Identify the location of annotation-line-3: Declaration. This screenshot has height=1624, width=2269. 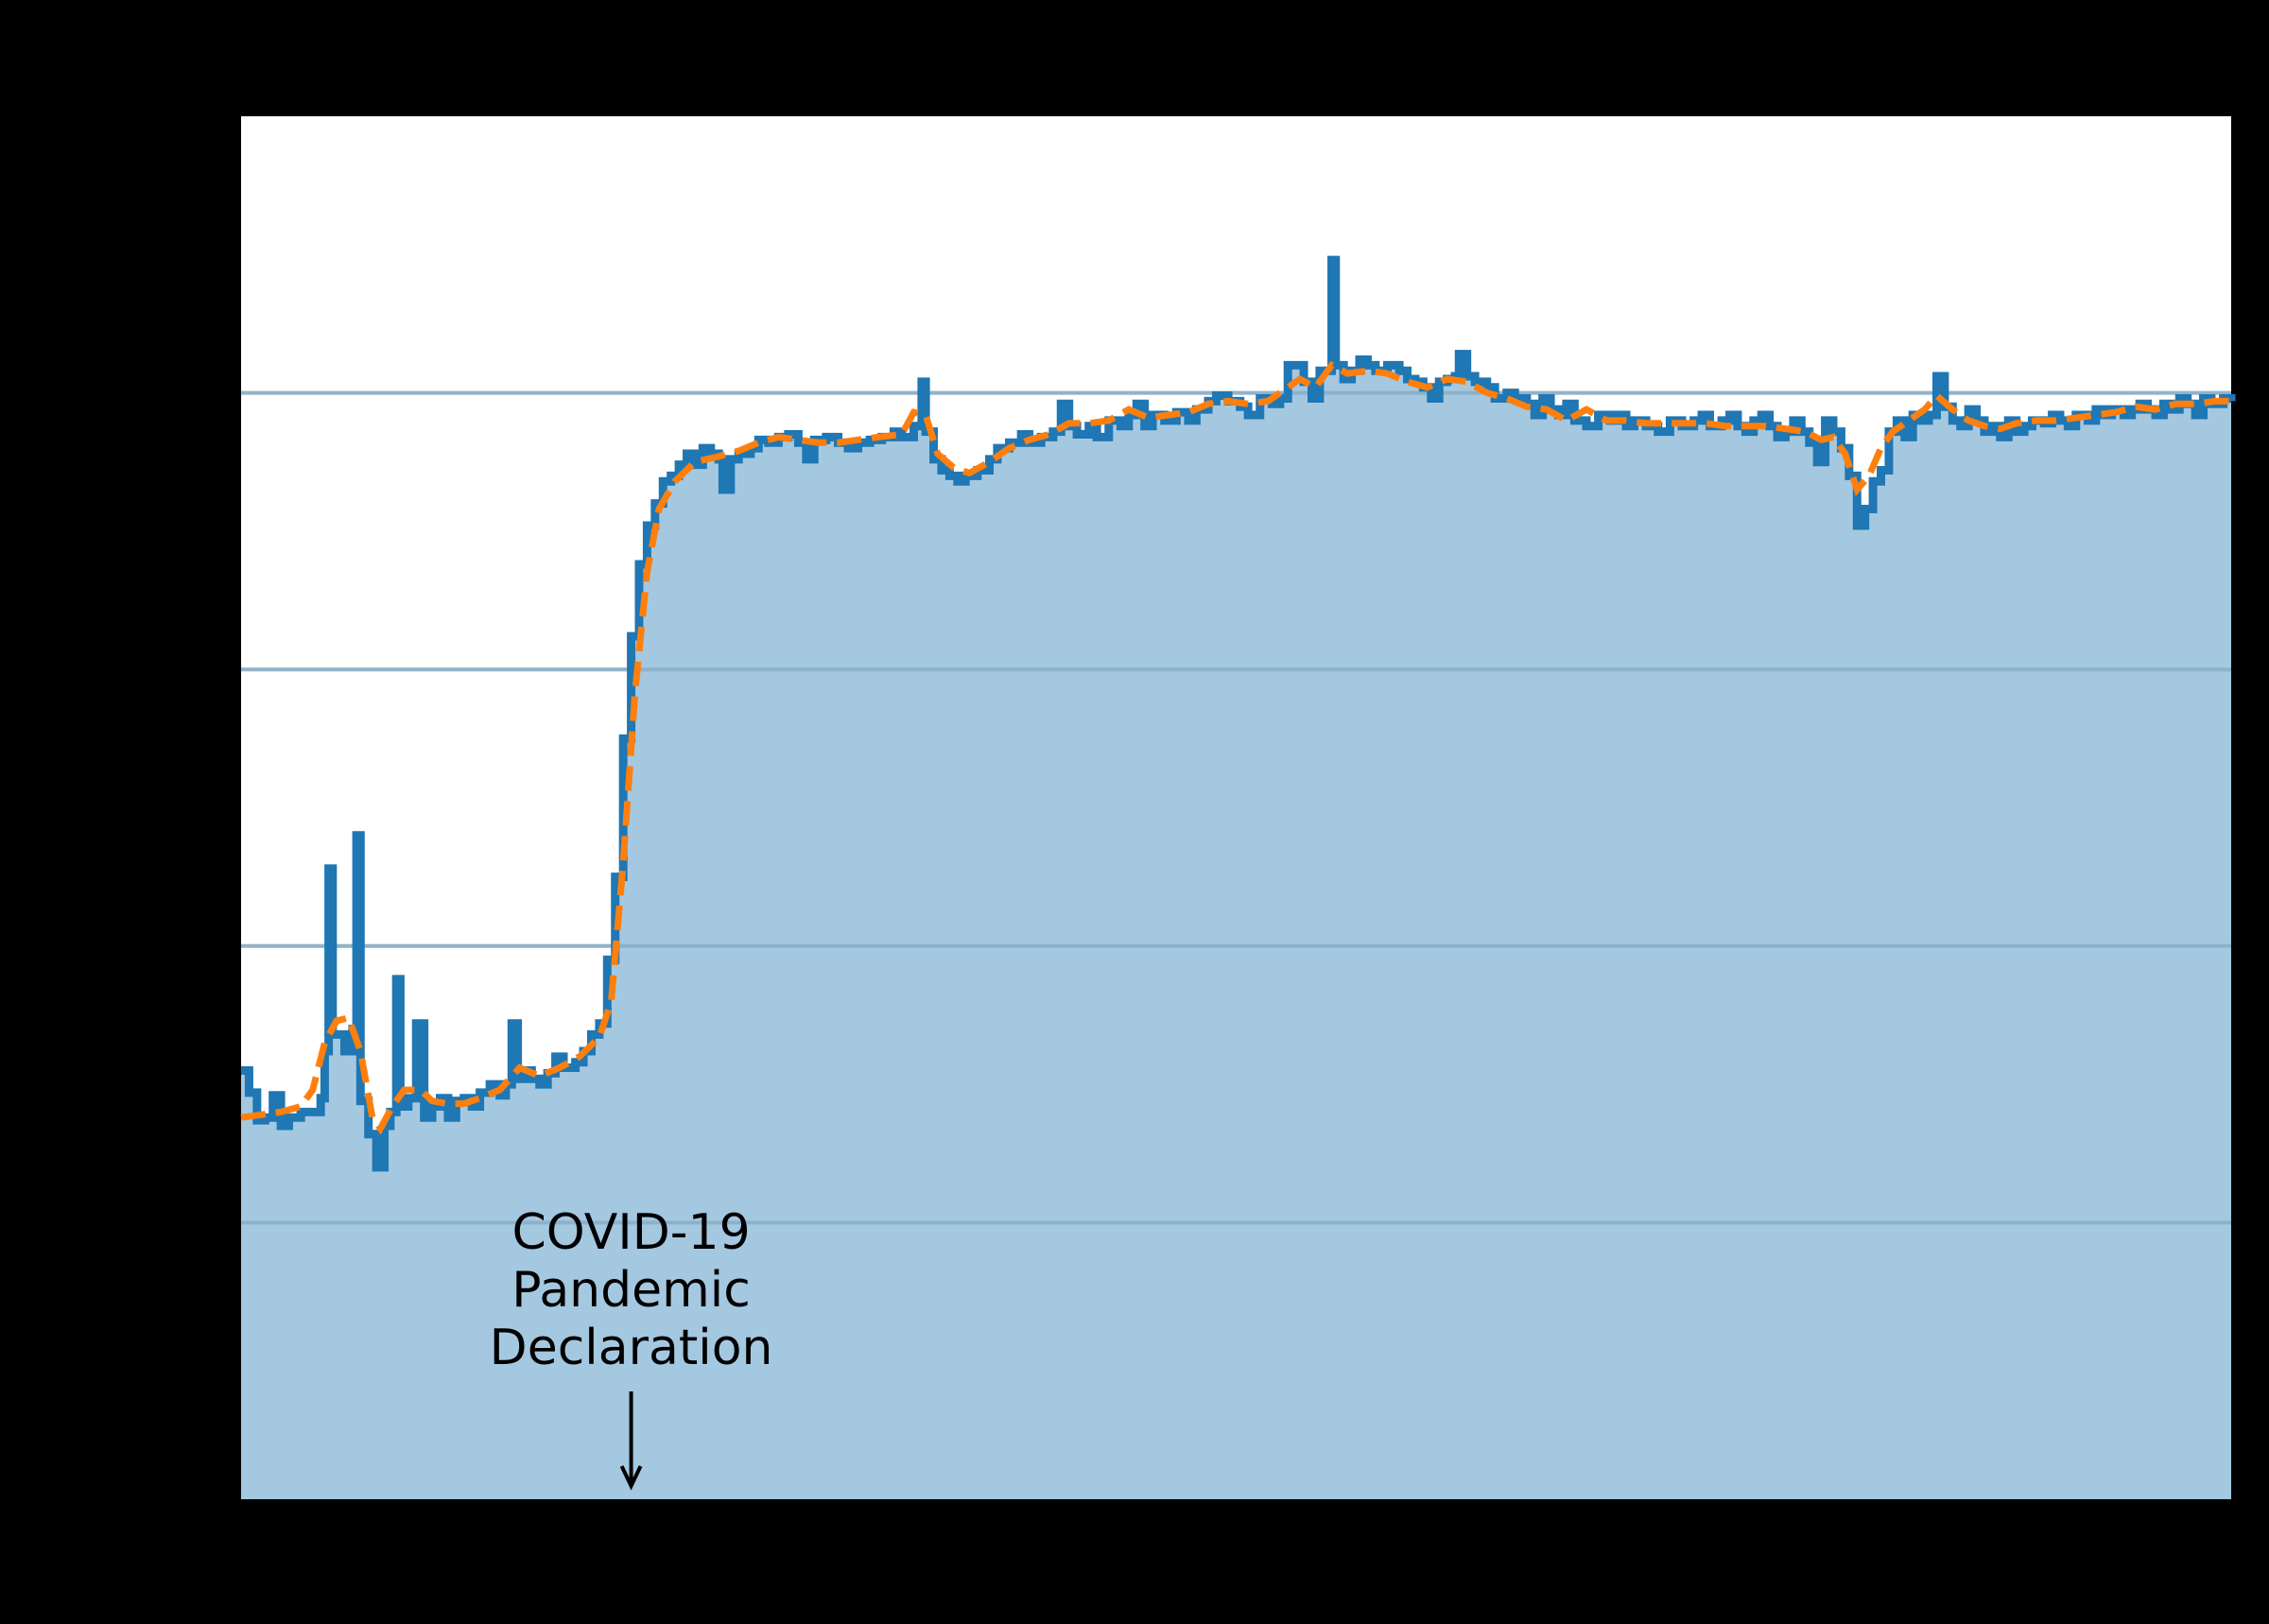
(632, 1348).